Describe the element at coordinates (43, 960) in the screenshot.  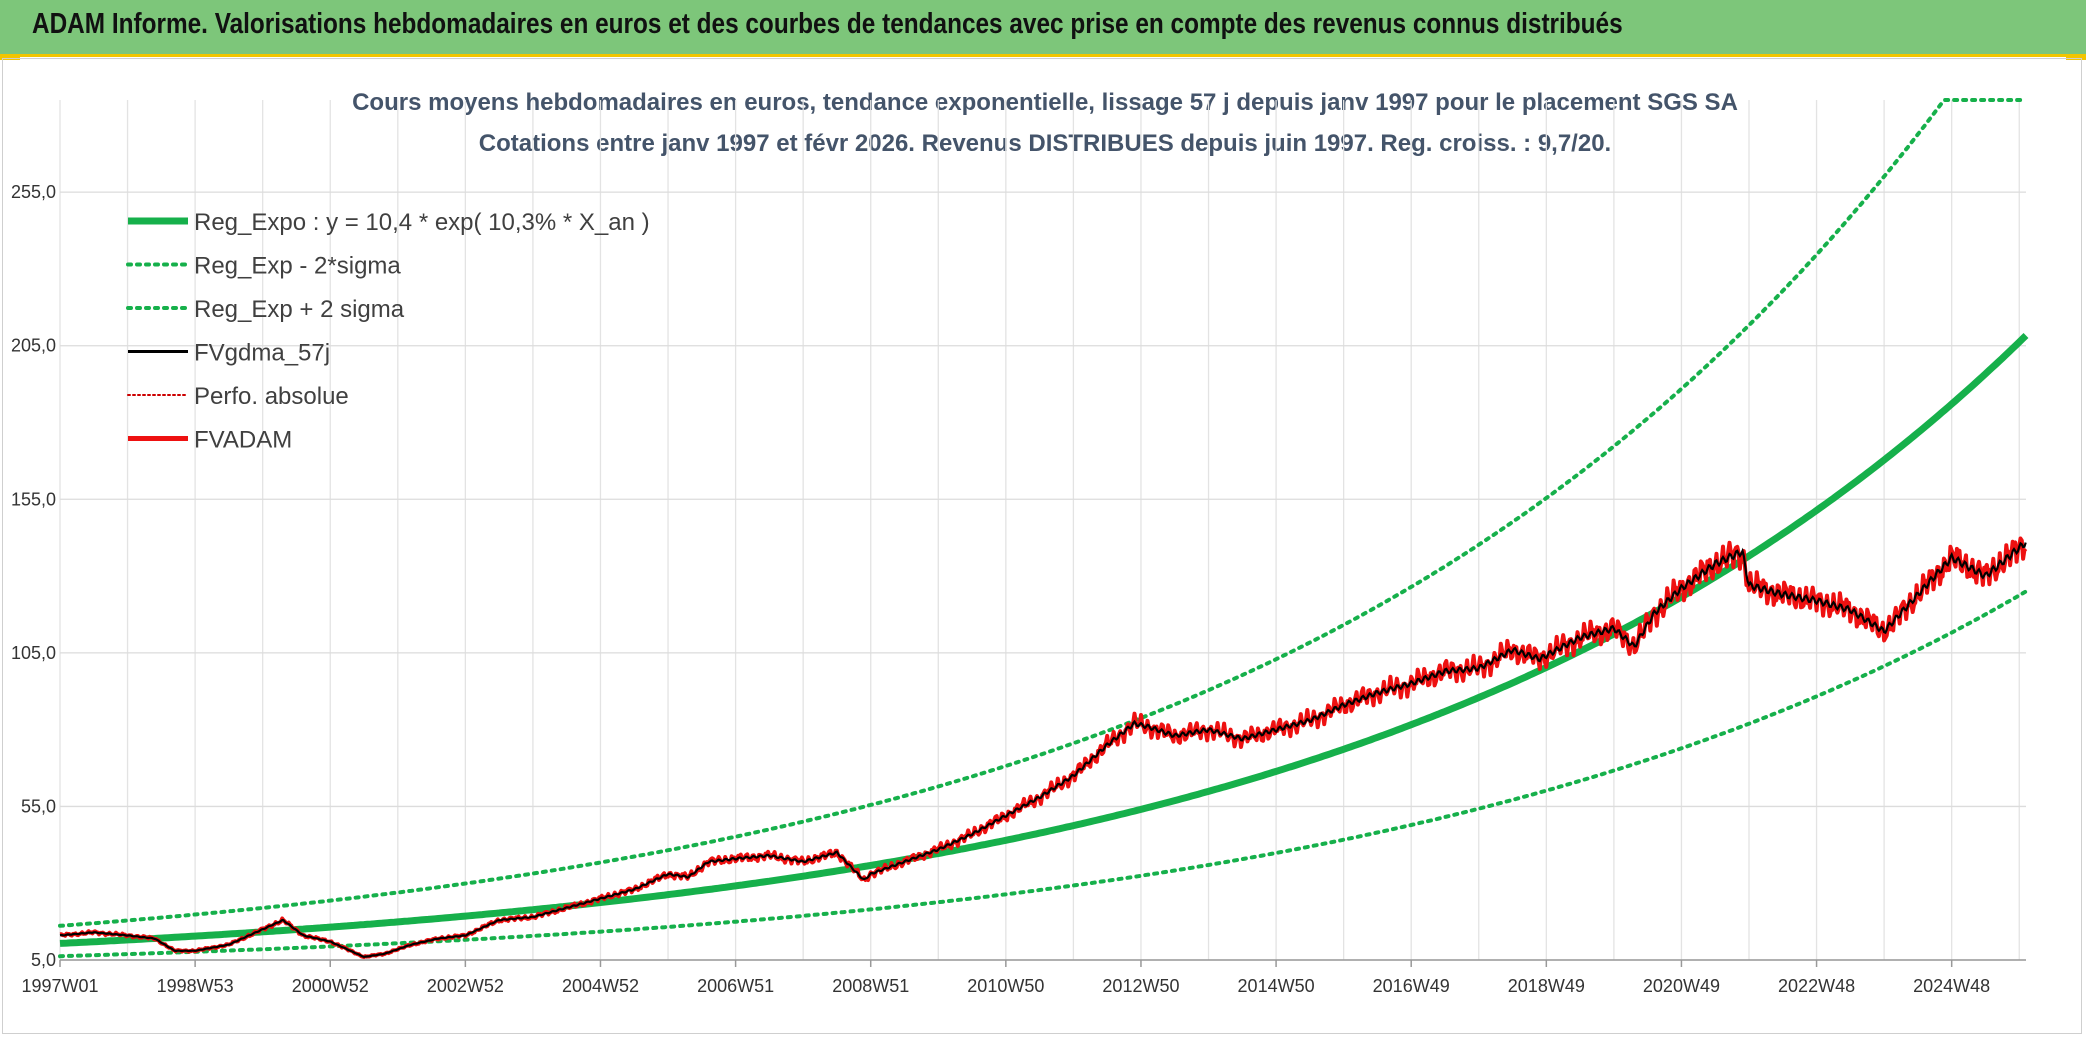
I see `y-tick-label: 5,0` at that location.